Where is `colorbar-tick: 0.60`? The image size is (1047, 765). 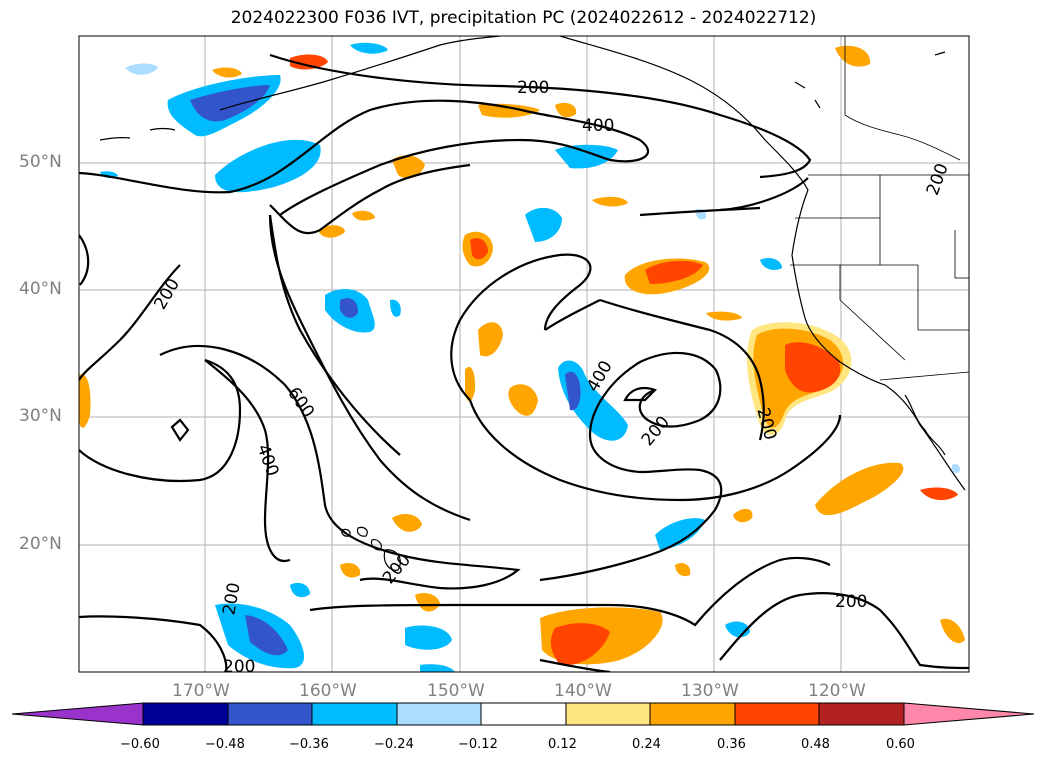
colorbar-tick: 0.60 is located at coordinates (900, 744).